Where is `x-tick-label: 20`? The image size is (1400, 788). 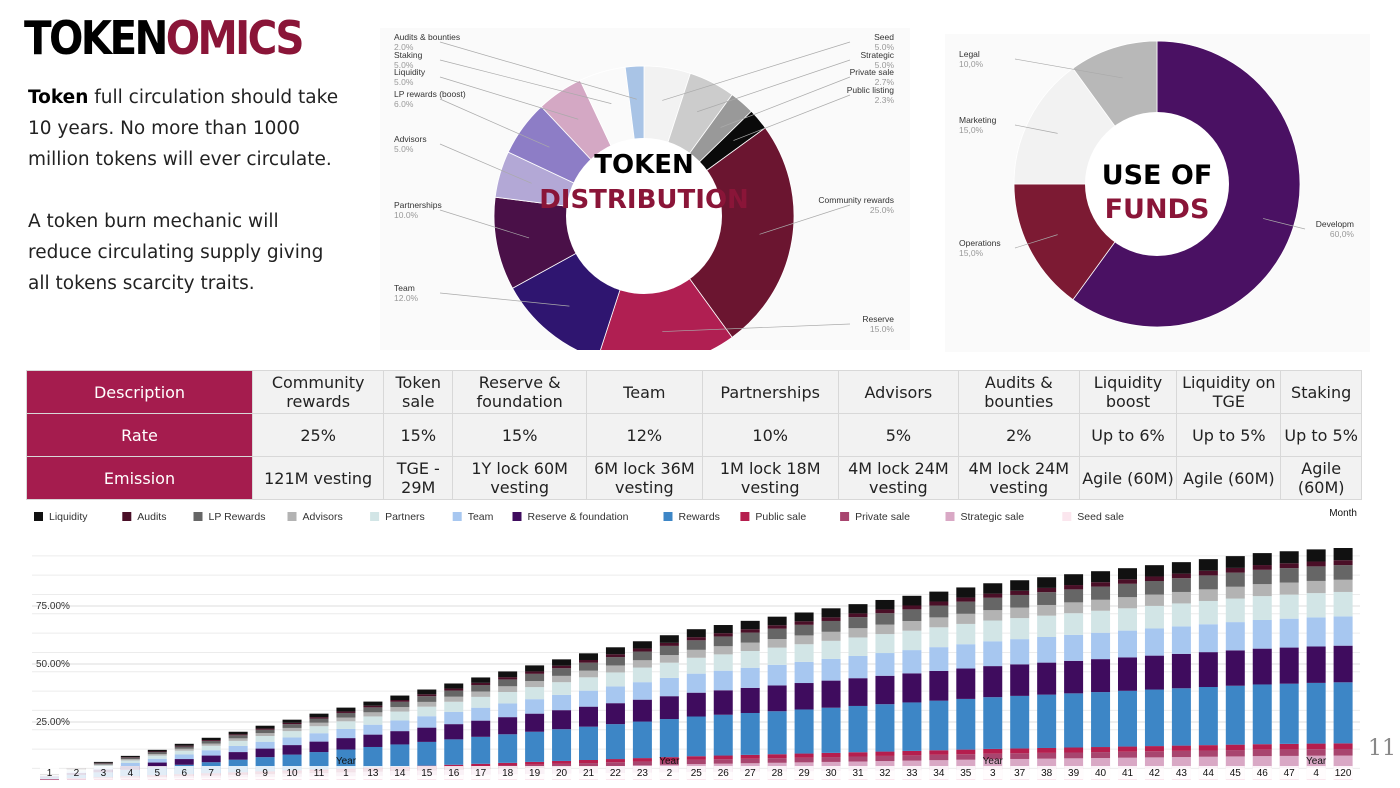 x-tick-label: 20 is located at coordinates (562, 773).